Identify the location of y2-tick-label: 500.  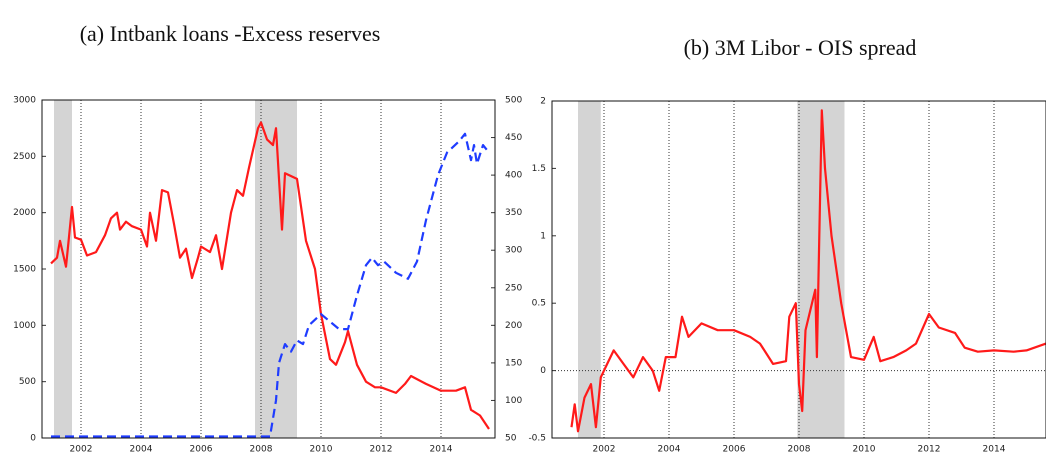
(513, 101).